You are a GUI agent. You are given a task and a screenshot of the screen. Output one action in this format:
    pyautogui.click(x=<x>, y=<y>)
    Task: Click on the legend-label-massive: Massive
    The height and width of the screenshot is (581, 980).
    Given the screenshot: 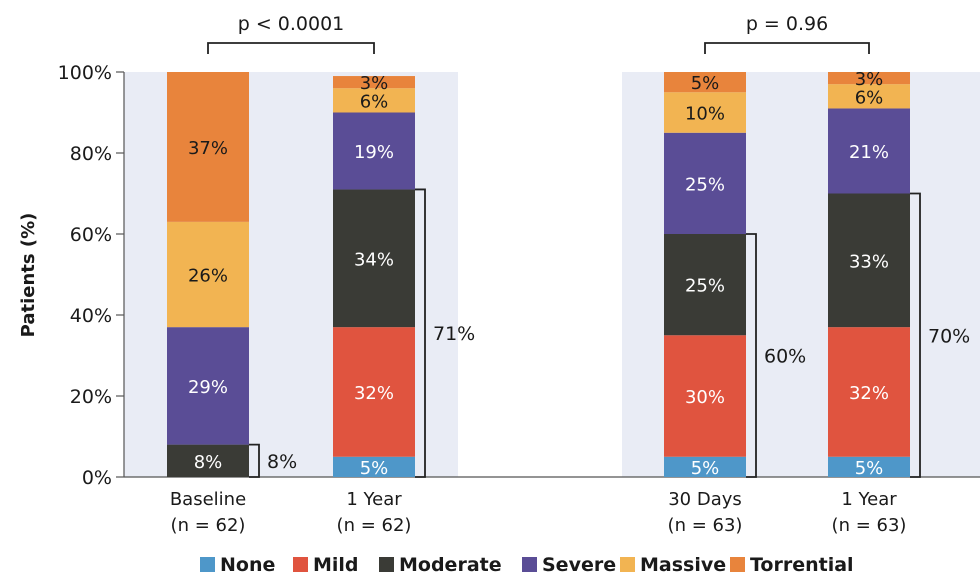 What is the action you would take?
    pyautogui.click(x=683, y=565)
    